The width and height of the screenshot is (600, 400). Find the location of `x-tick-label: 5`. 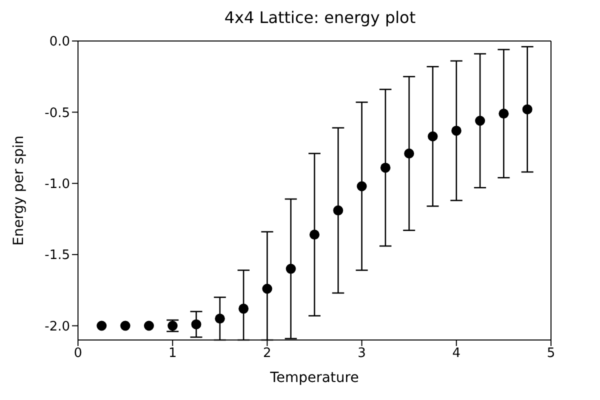

x-tick-label: 5 is located at coordinates (551, 354).